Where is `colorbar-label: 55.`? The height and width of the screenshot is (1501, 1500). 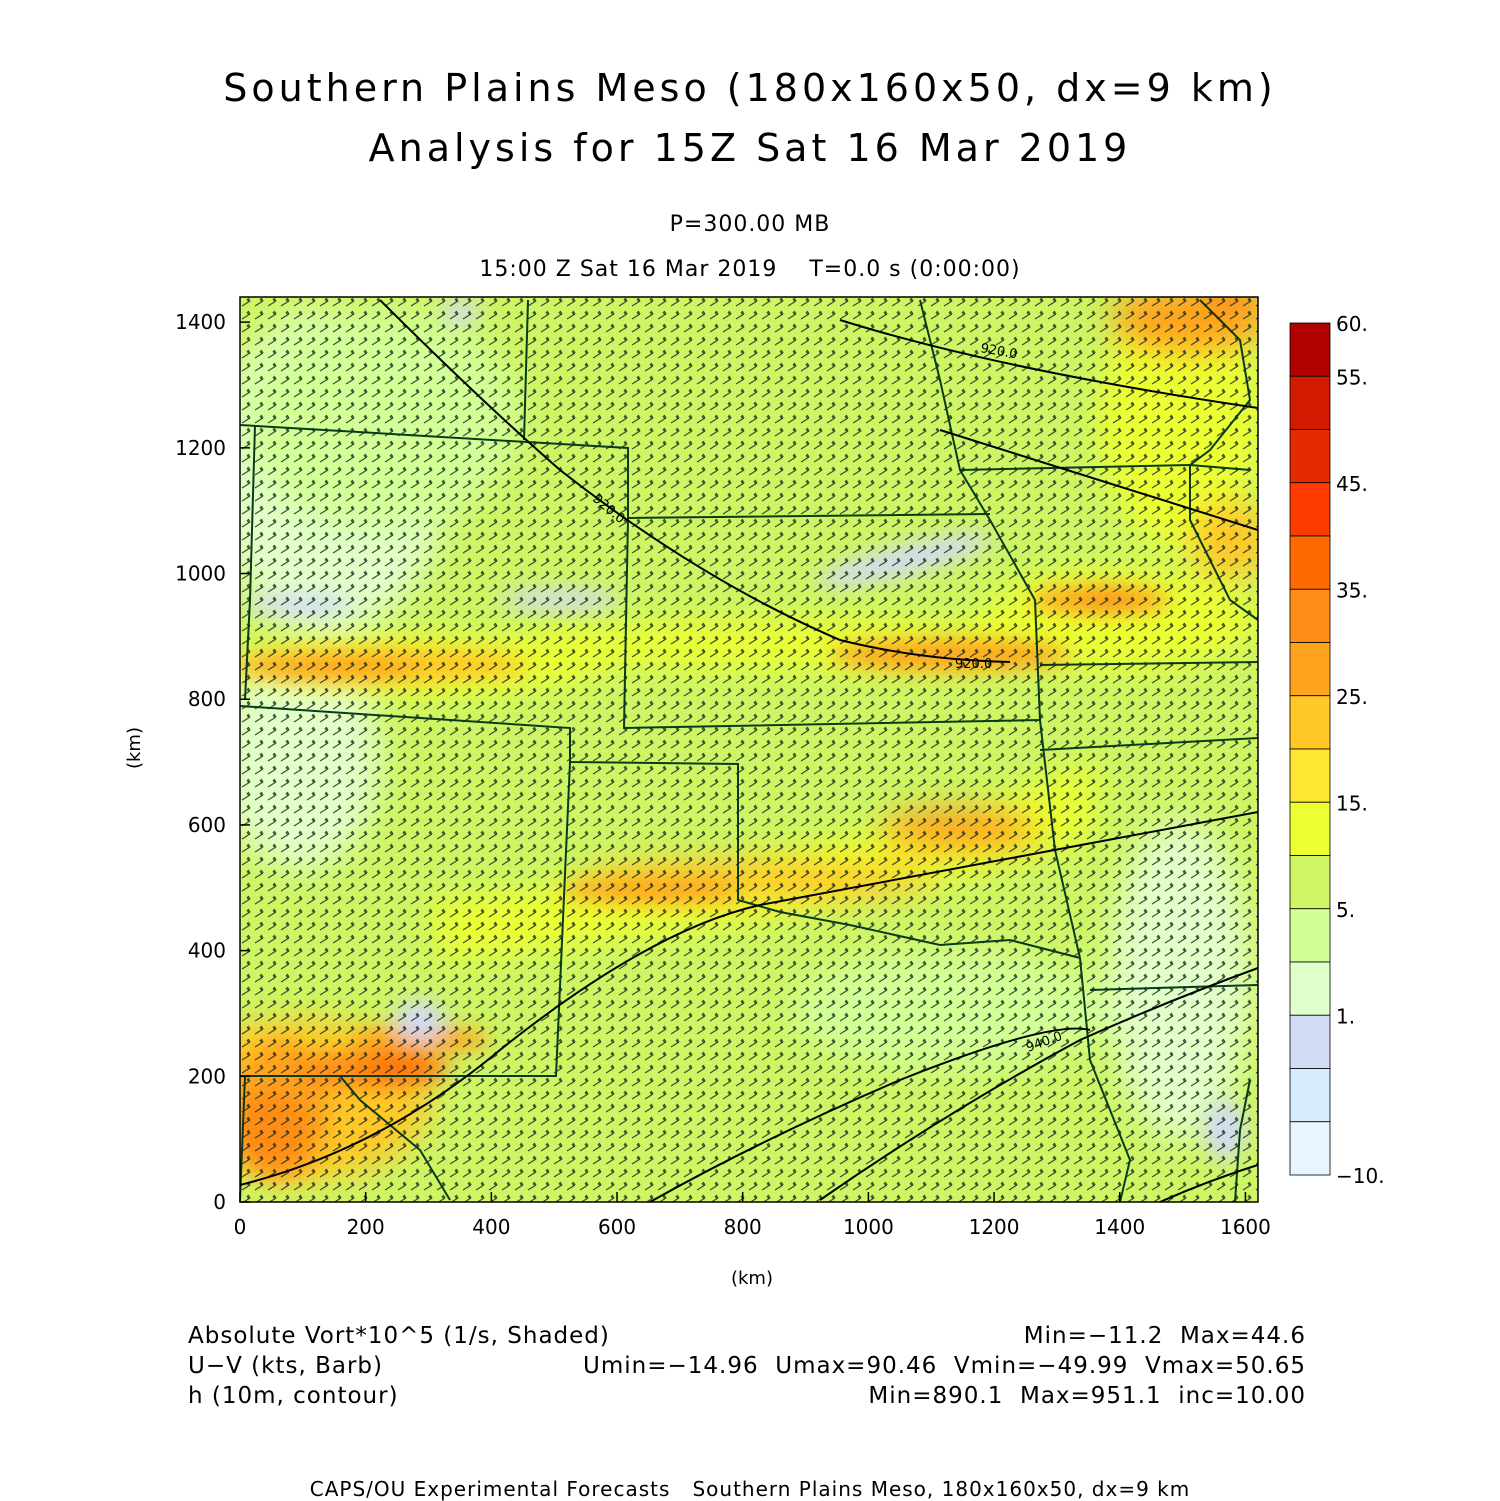 colorbar-label: 55. is located at coordinates (1352, 377).